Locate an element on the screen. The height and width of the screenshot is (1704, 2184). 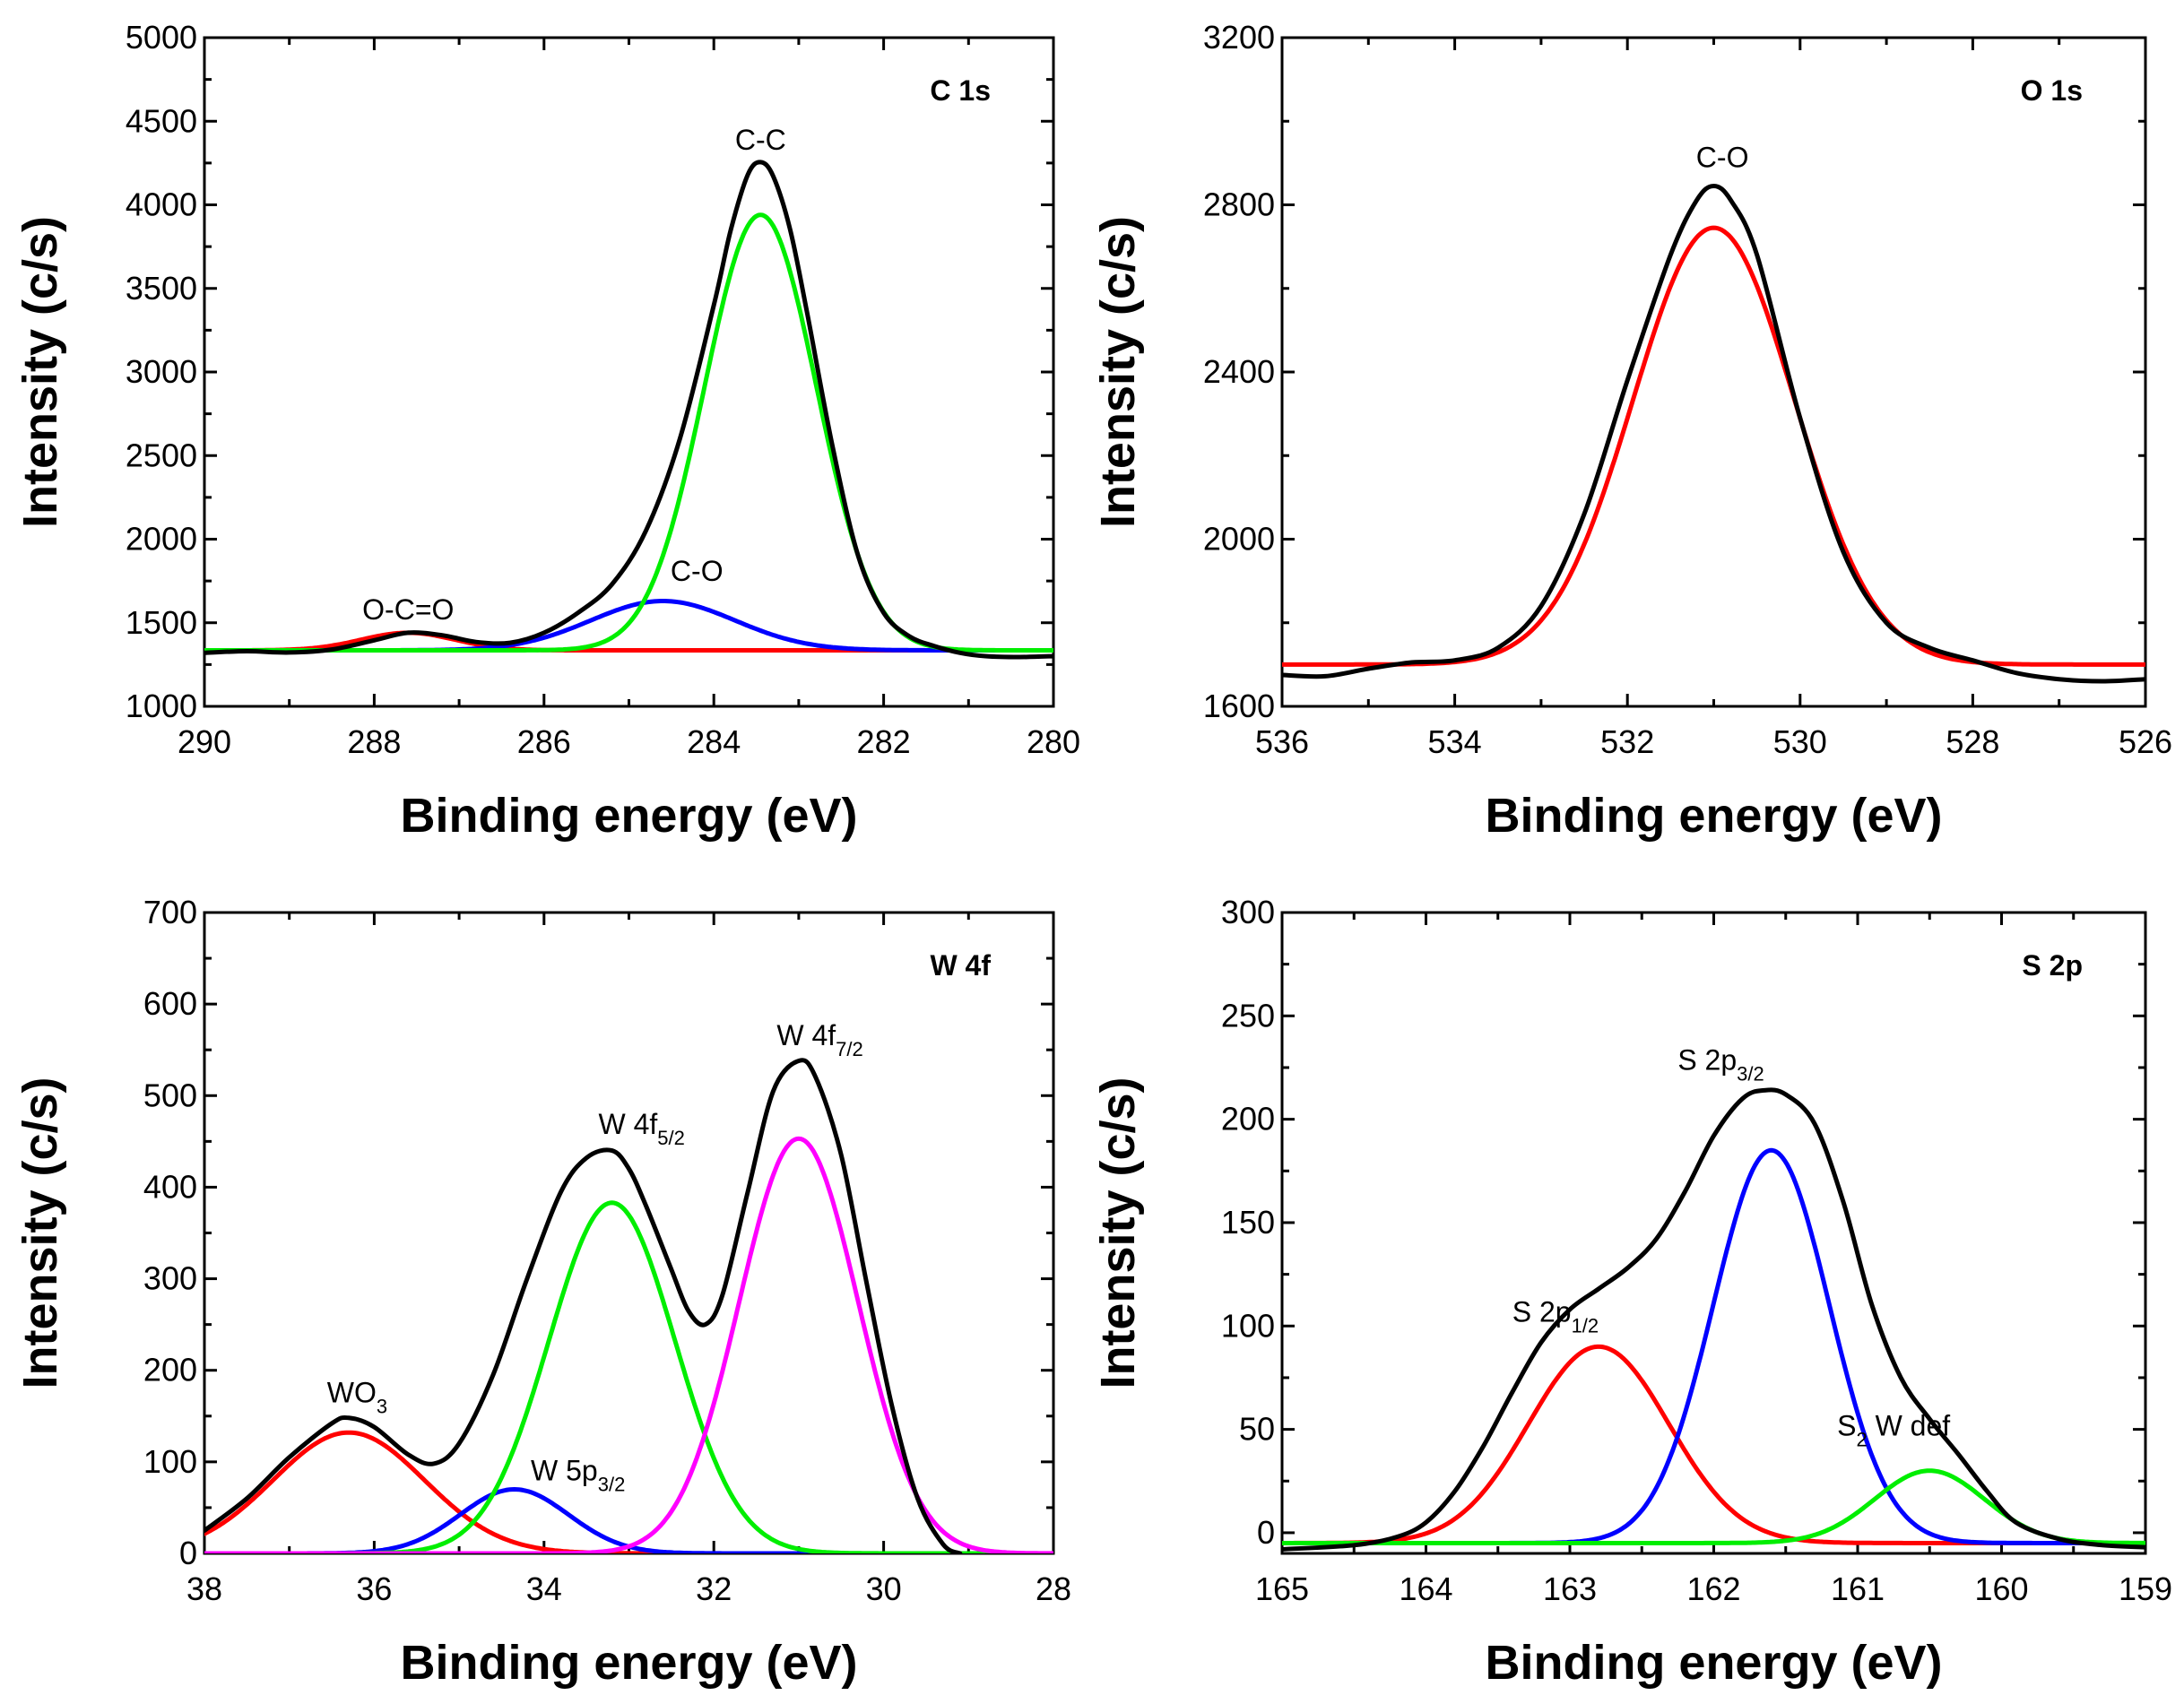
x-tick-label: 286 is located at coordinates (544, 742).